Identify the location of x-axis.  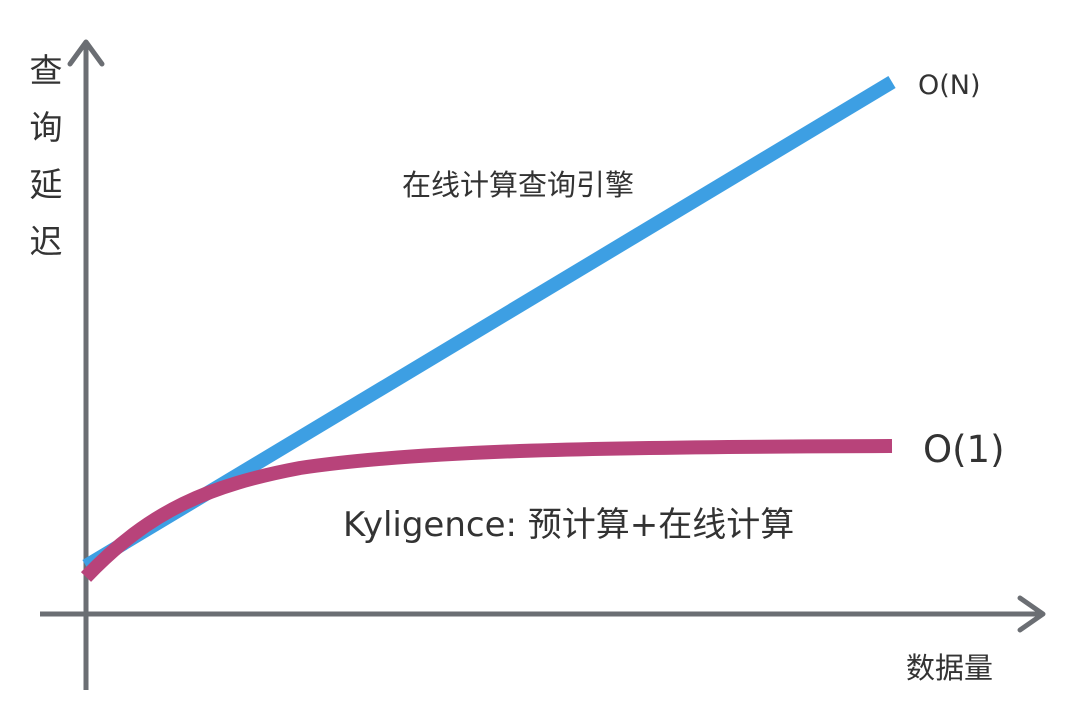
(543, 614).